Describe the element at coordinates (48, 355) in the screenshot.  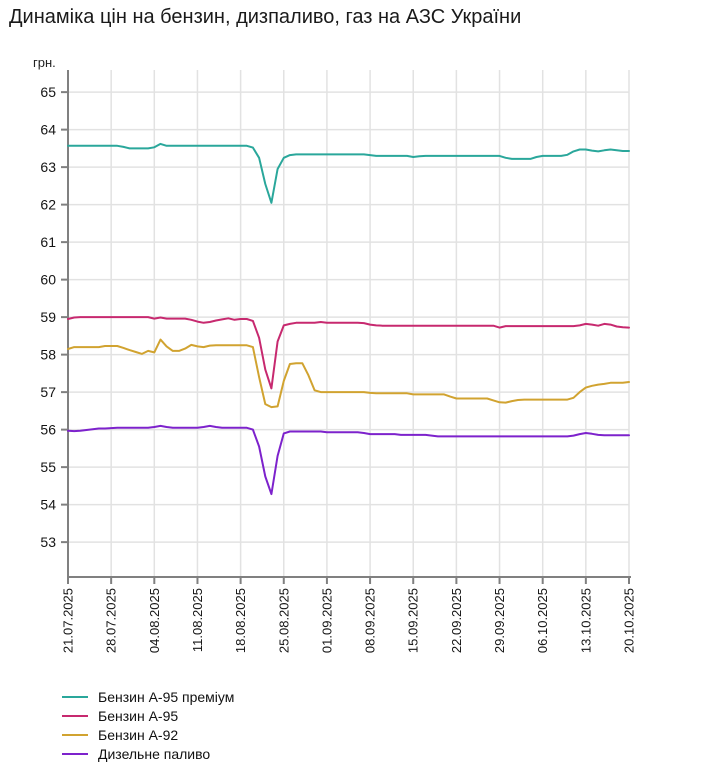
I see `svg-text: 58` at that location.